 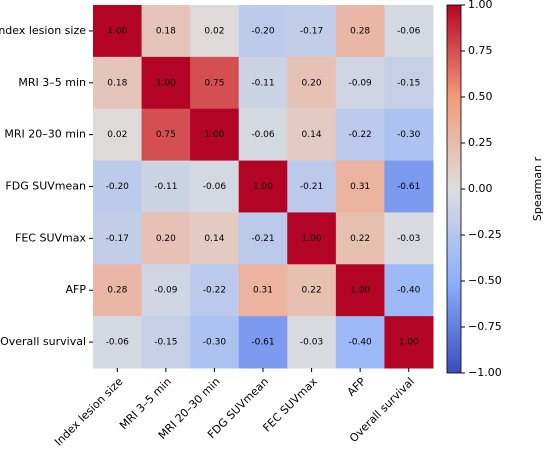 I want to click on cell-label: 0.22, so click(x=360, y=239).